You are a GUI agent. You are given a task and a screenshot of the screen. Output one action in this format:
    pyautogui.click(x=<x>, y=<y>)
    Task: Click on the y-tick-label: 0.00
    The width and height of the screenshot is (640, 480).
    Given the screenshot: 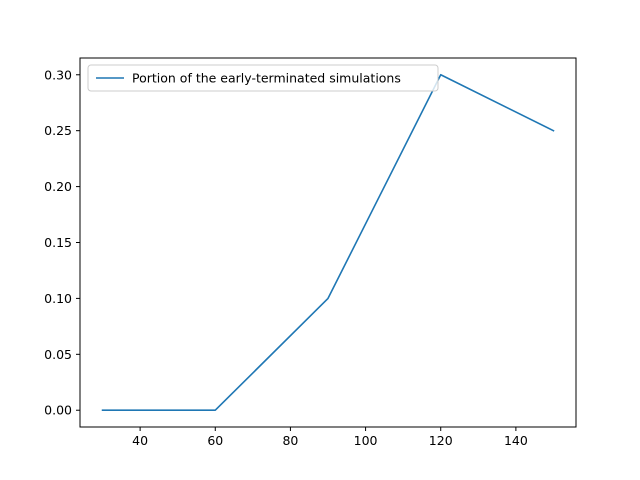 What is the action you would take?
    pyautogui.click(x=58, y=410)
    